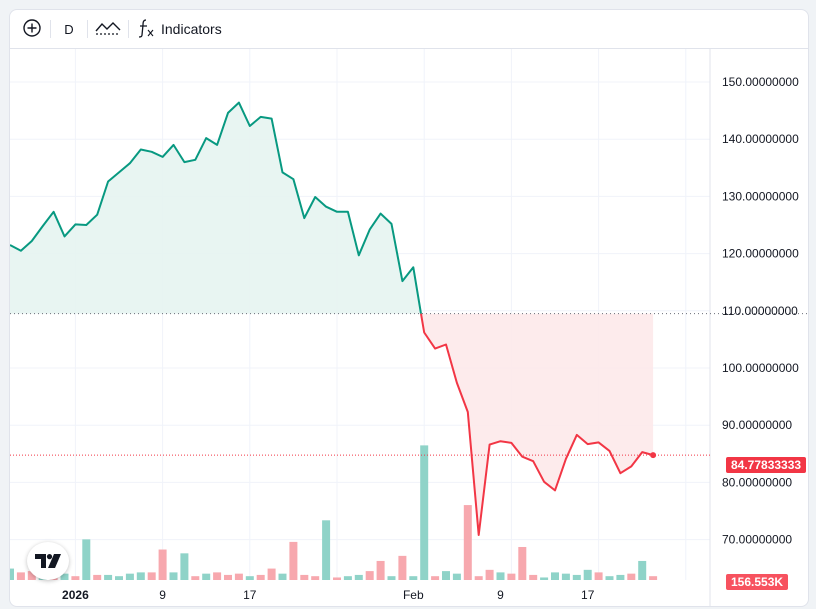 This screenshot has width=816, height=609. I want to click on price-tick-label: 110.00000000, so click(760, 311).